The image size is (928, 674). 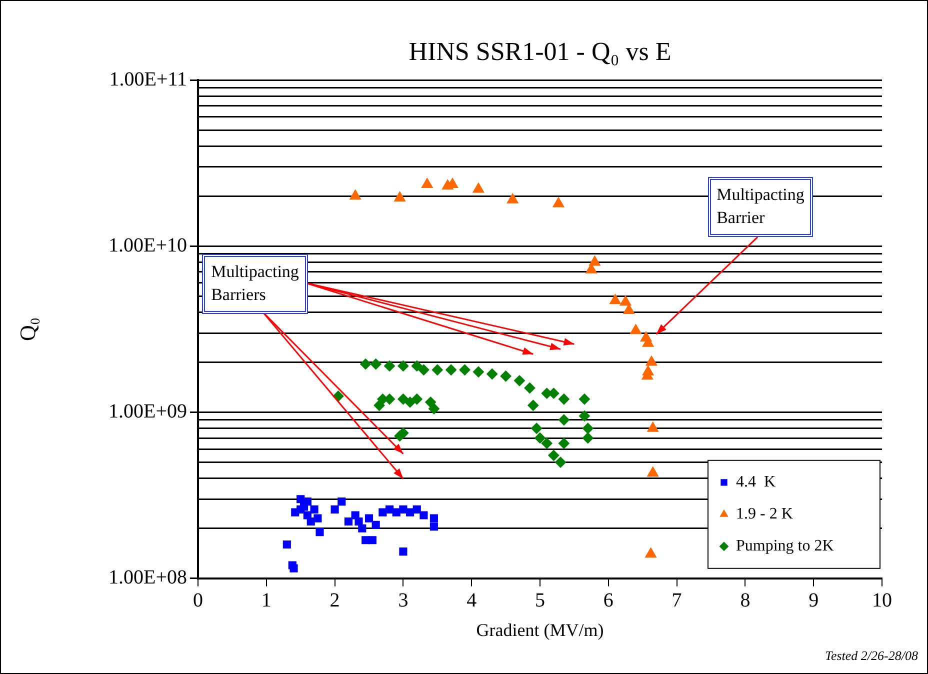 I want to click on x-tick-label: 3, so click(x=403, y=601).